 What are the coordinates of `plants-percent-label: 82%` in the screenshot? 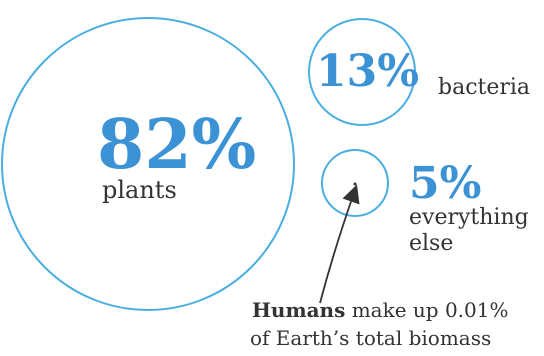 It's located at (176, 145).